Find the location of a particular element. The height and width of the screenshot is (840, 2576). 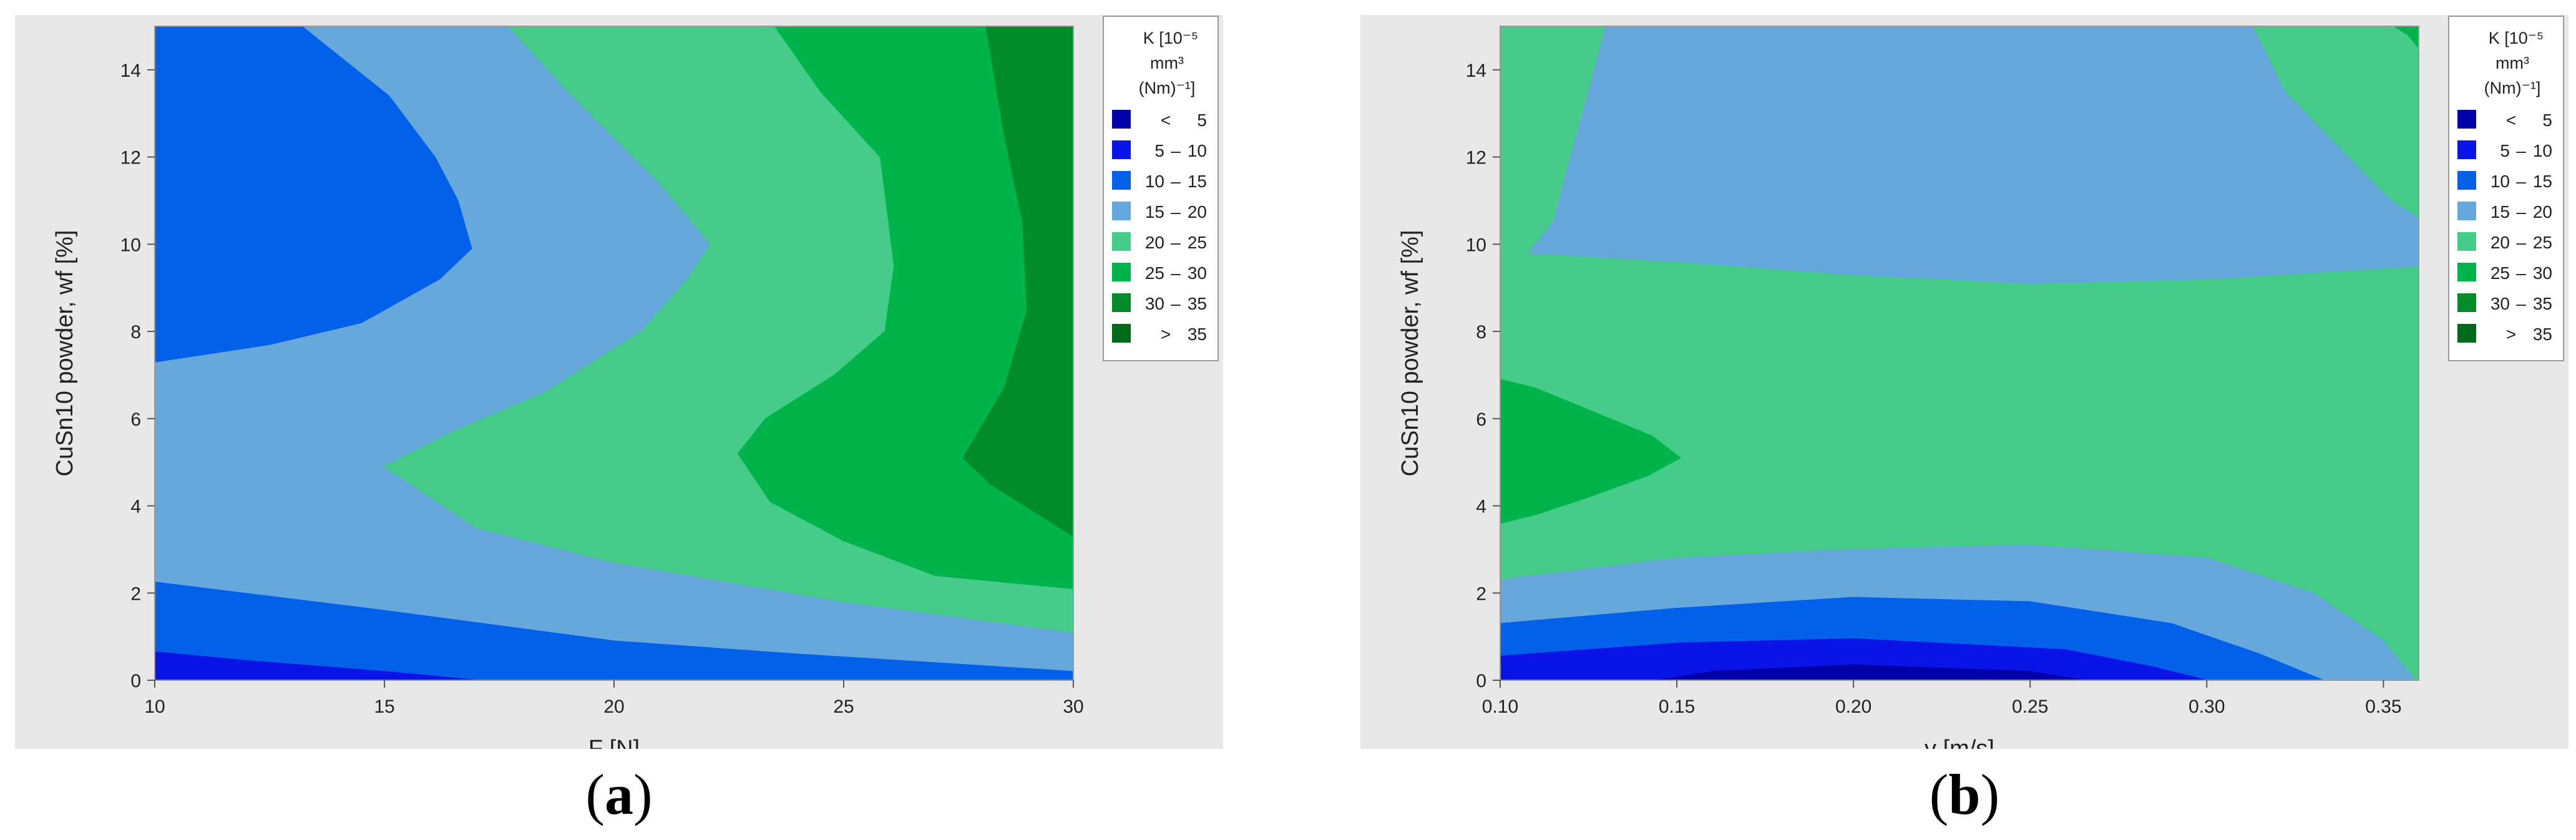

caption-a: (a) is located at coordinates (619, 794).